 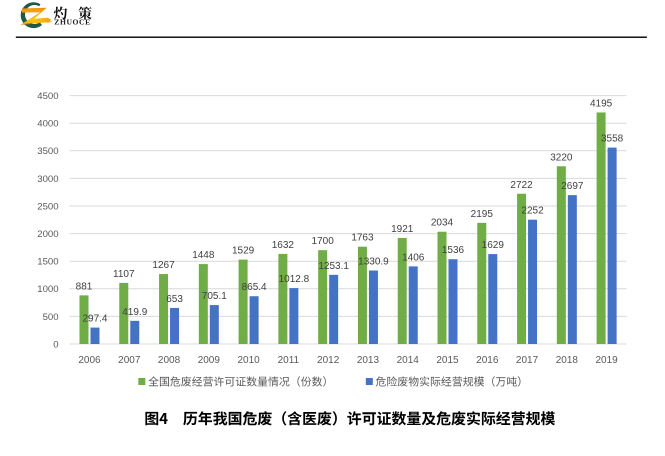 What do you see at coordinates (55, 344) in the screenshot?
I see `svg-text: 0` at bounding box center [55, 344].